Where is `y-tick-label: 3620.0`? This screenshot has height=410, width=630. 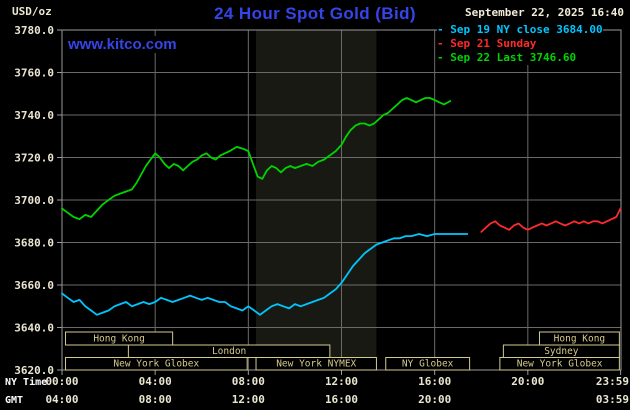 y-tick-label: 3620.0 is located at coordinates (34, 370).